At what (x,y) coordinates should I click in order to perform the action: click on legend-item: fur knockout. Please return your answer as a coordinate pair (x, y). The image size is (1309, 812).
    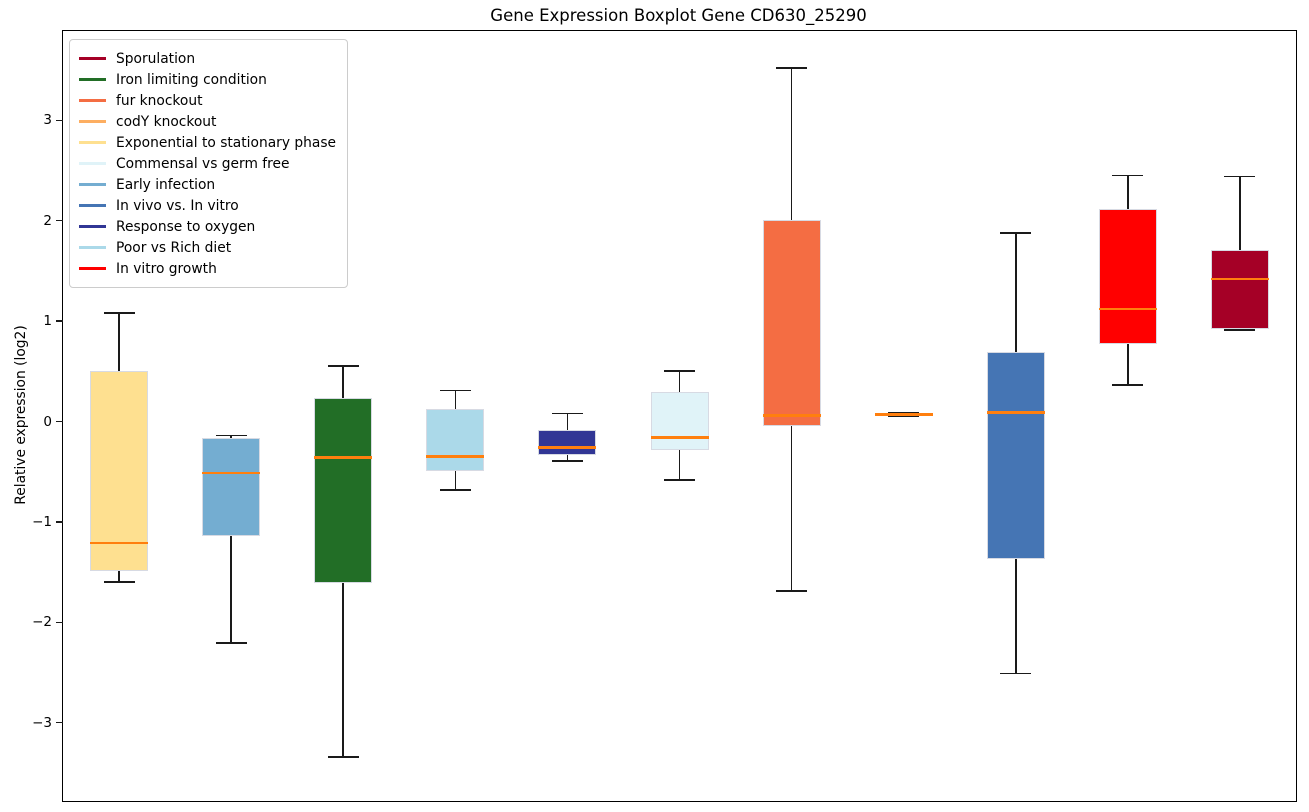
    Looking at the image, I should click on (207, 100).